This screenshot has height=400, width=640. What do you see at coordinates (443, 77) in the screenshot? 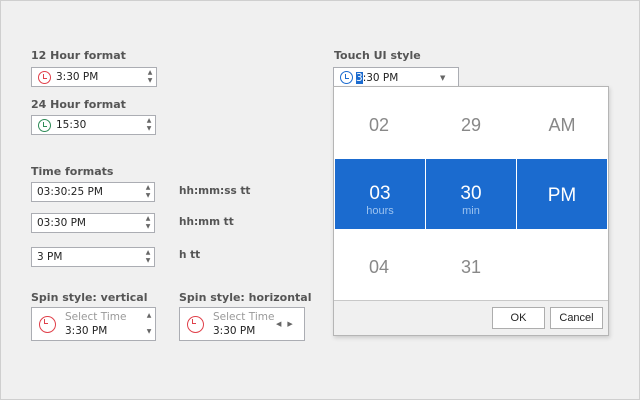
I see `dropdown-arrow-icon: ▼` at bounding box center [443, 77].